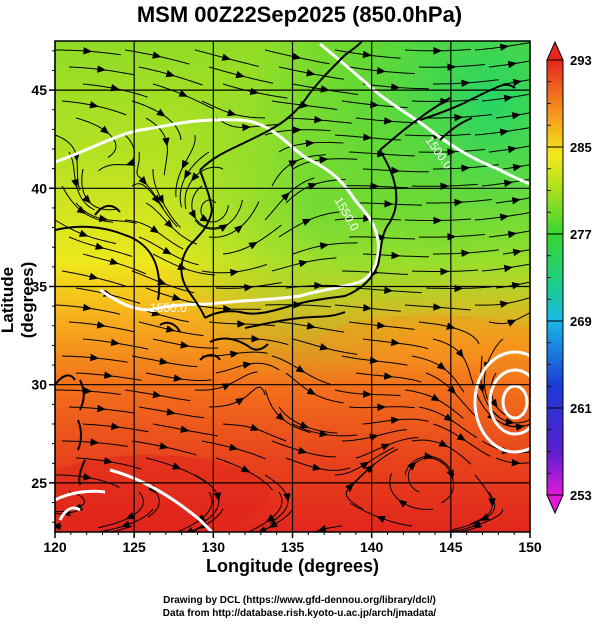  What do you see at coordinates (214, 547) in the screenshot?
I see `x-tick-label: 130` at bounding box center [214, 547].